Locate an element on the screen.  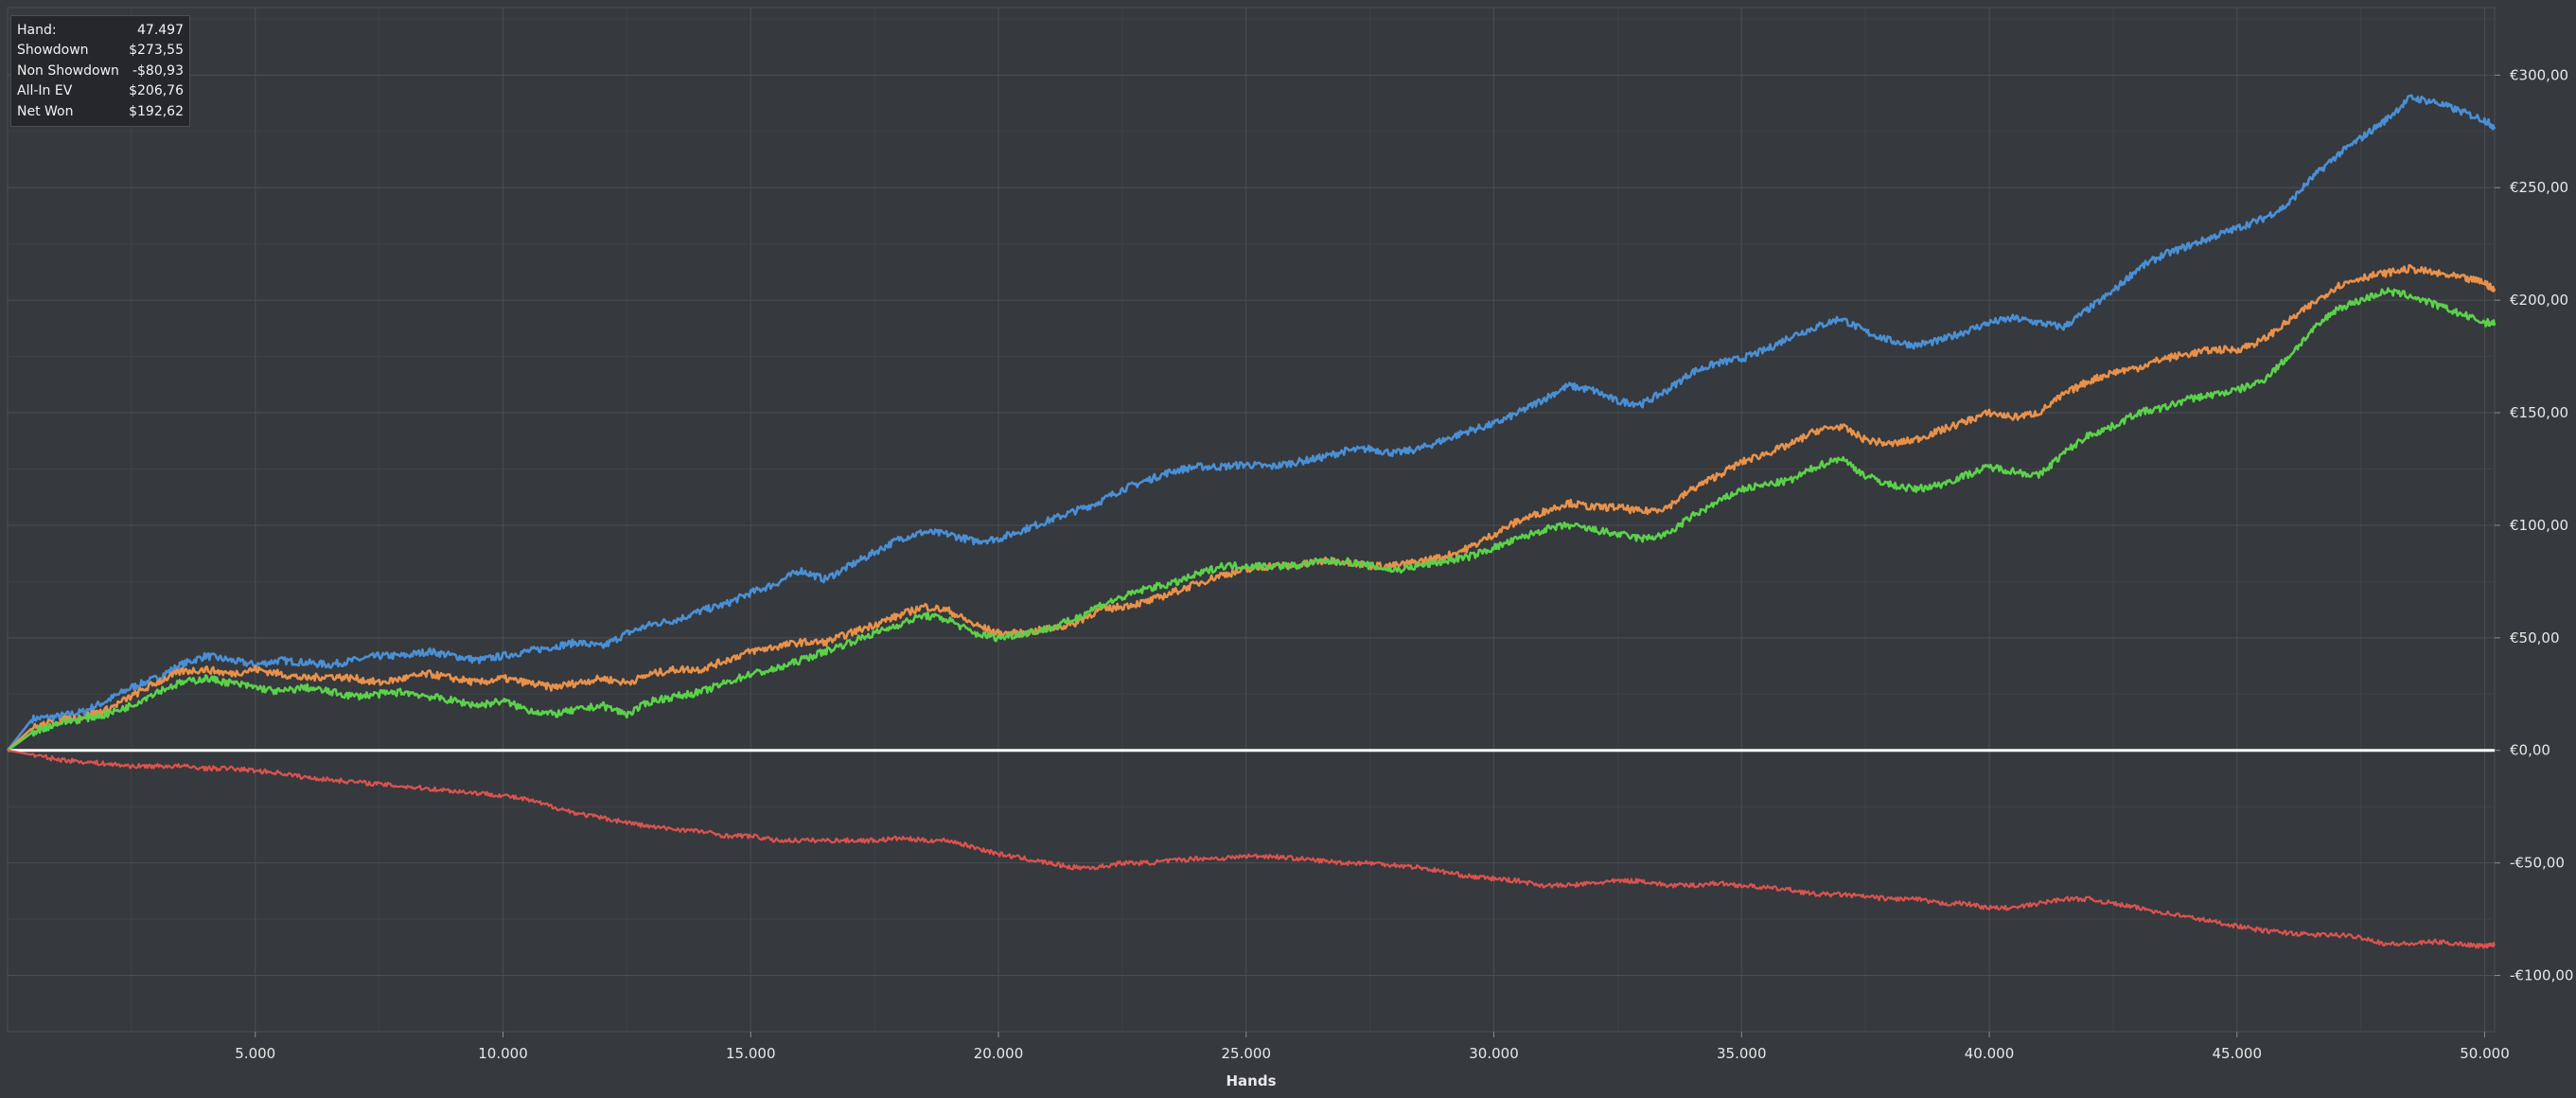
summary-value: -$80,93 is located at coordinates (158, 70).